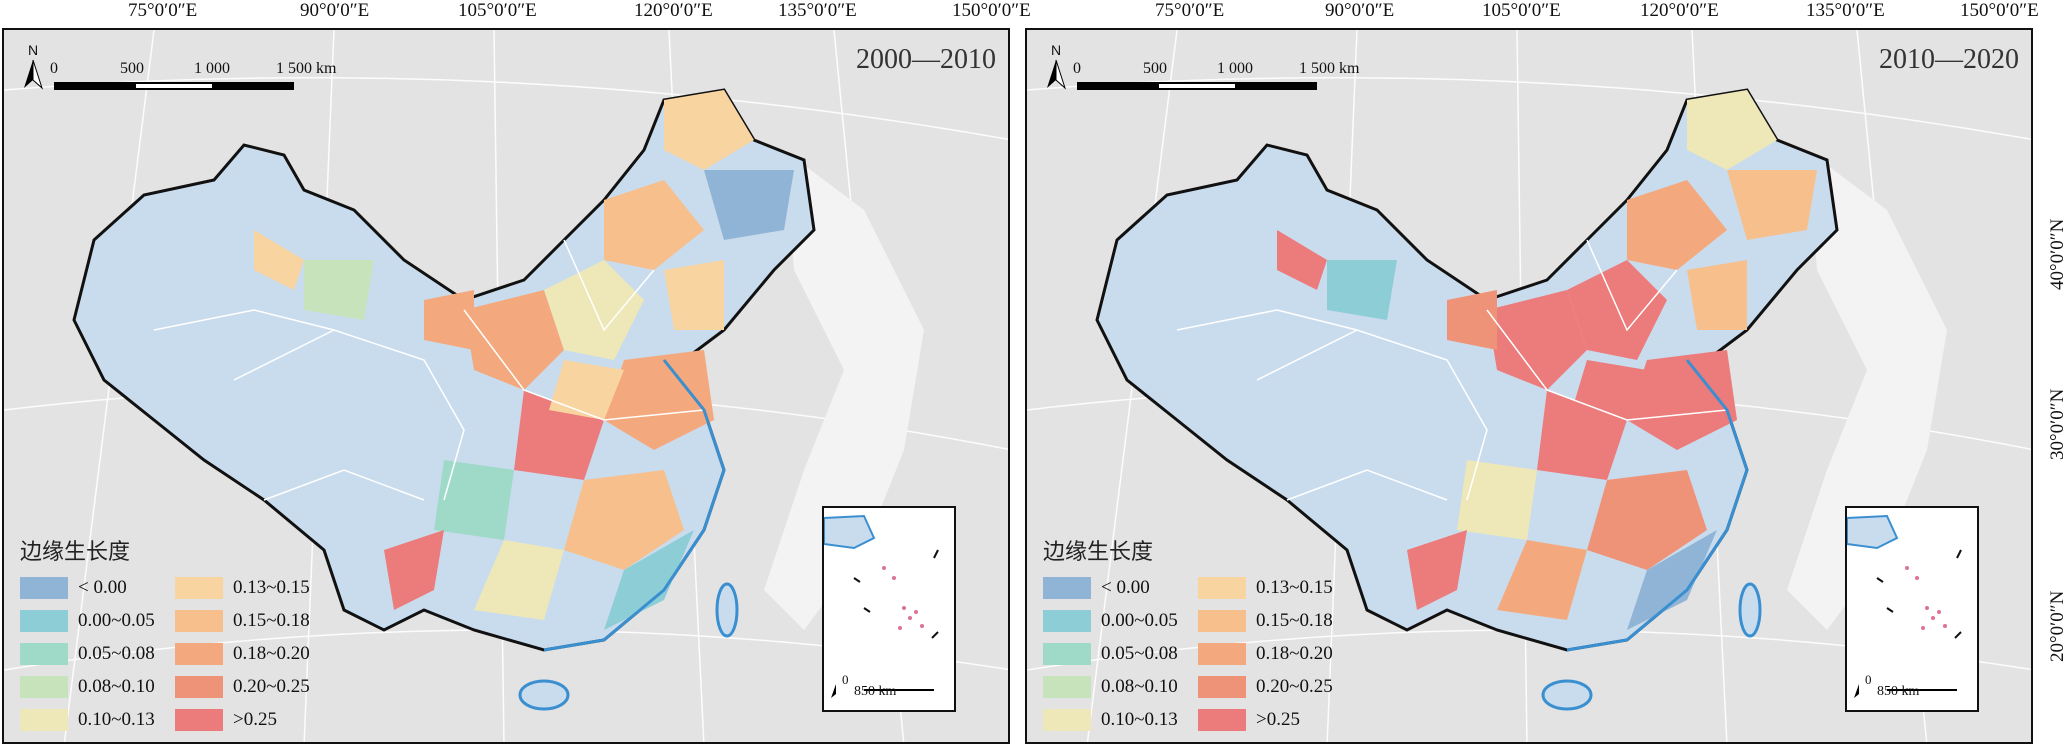  What do you see at coordinates (1139, 620) in the screenshot?
I see `legend-label: 0.00~0.05` at bounding box center [1139, 620].